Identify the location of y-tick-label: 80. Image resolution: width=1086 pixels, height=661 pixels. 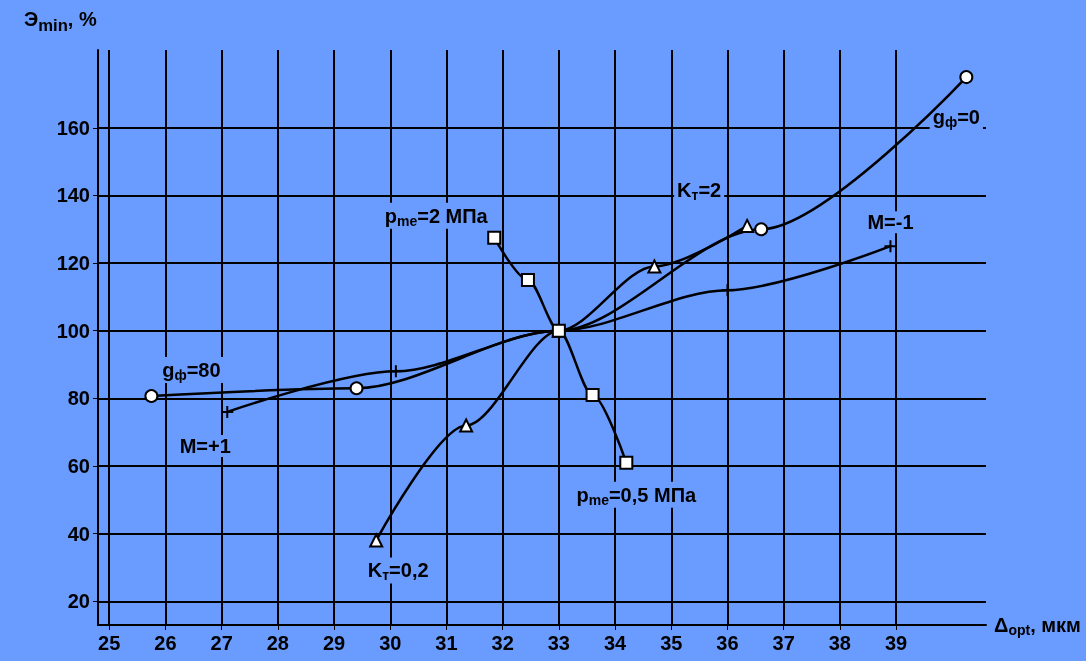
(78, 398).